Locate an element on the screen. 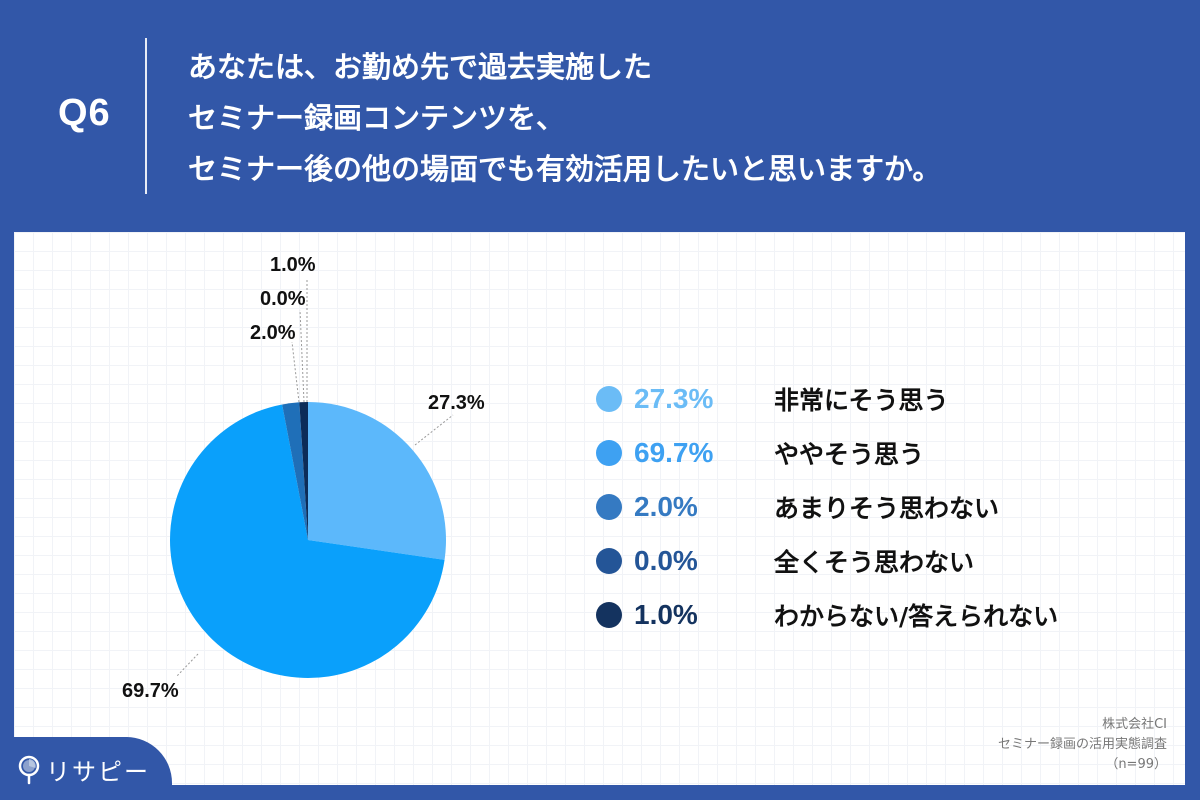 Image resolution: width=1200 pixels, height=800 pixels. question-number: Q6 is located at coordinates (84, 113).